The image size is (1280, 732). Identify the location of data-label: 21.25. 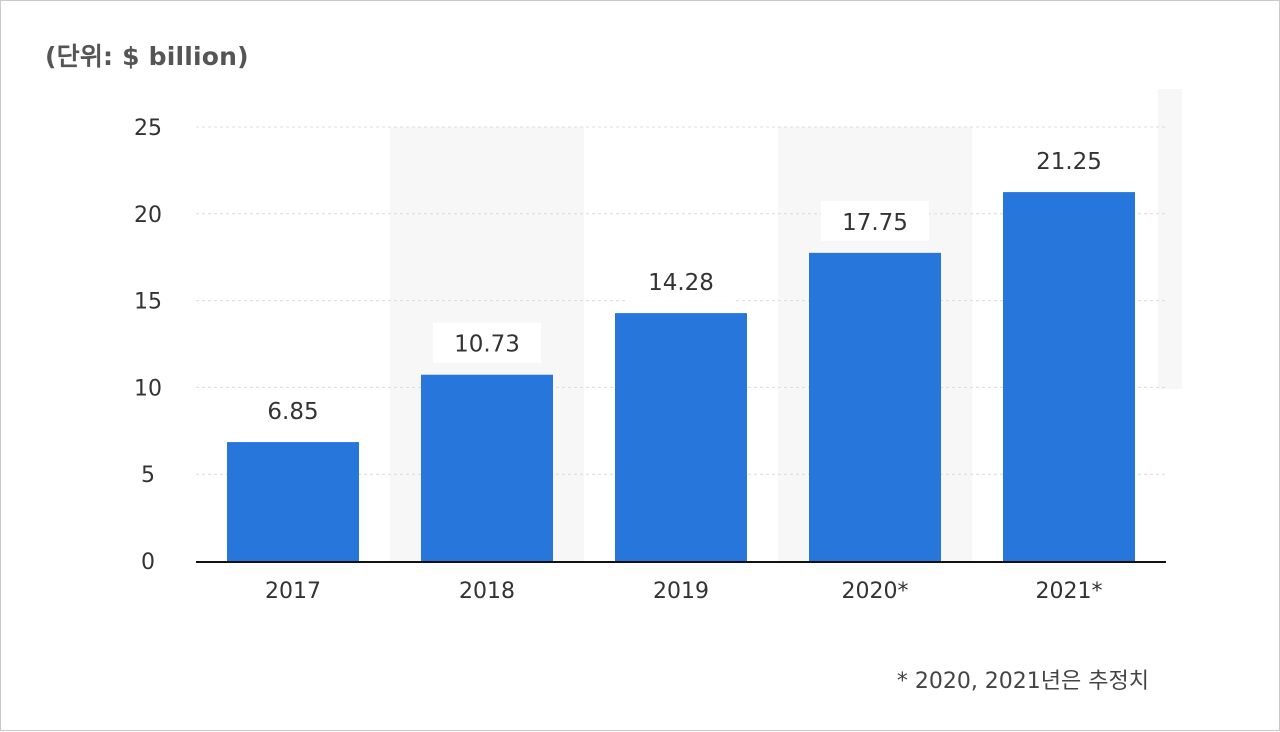
(1069, 162).